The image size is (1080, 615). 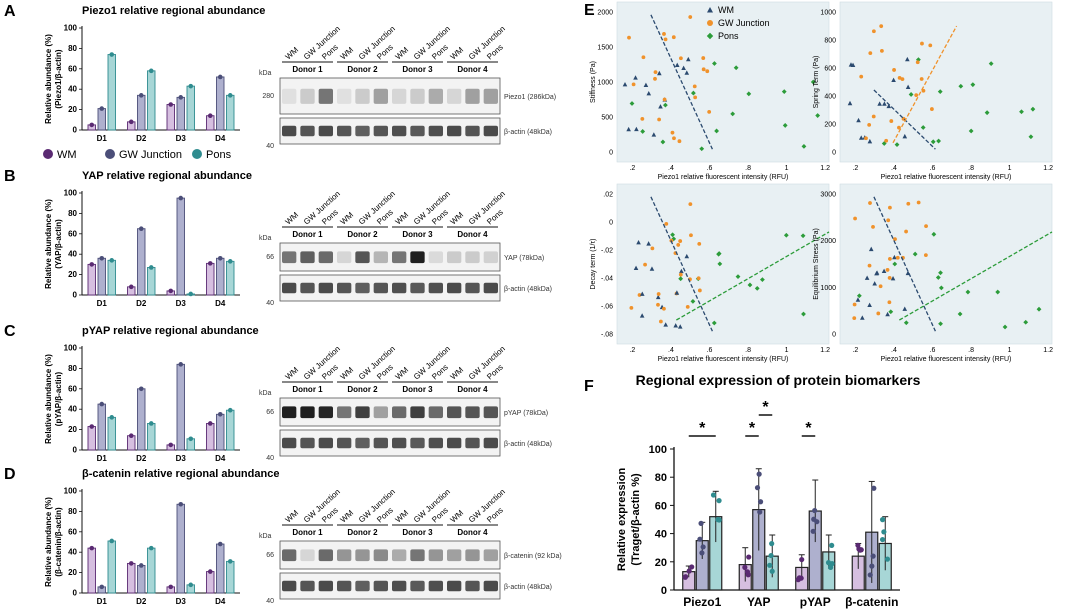 I want to click on x-tick-label: YAP, so click(x=759, y=602).